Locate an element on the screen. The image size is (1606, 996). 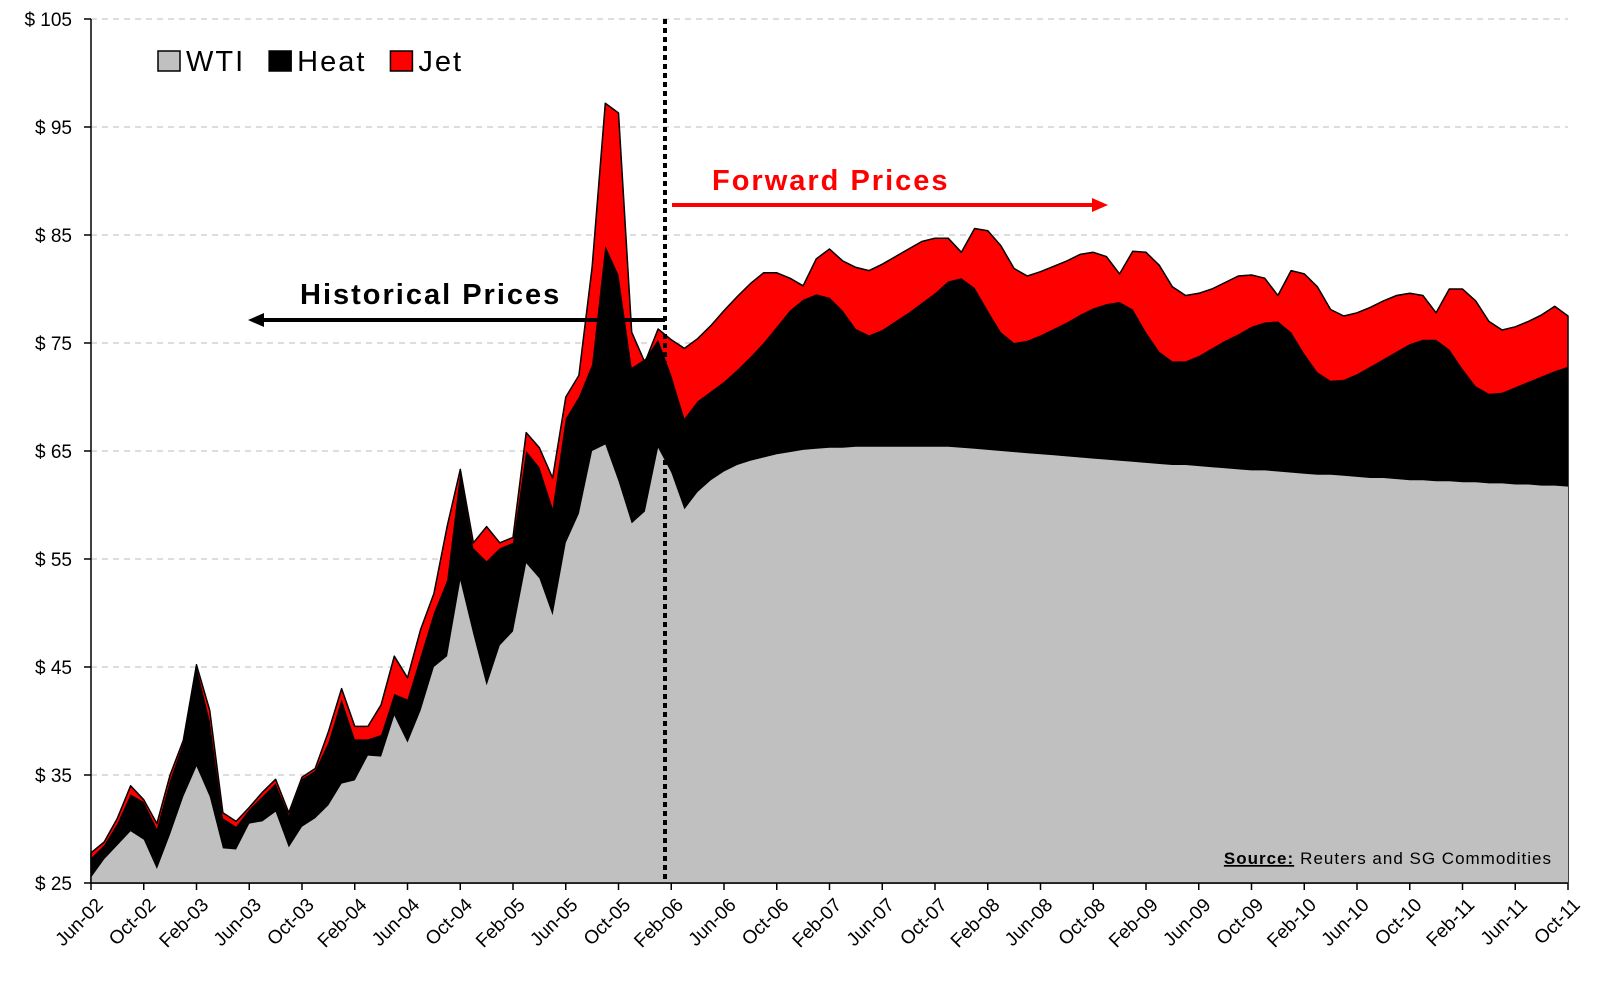
legend-label: Heat is located at coordinates (331, 62).